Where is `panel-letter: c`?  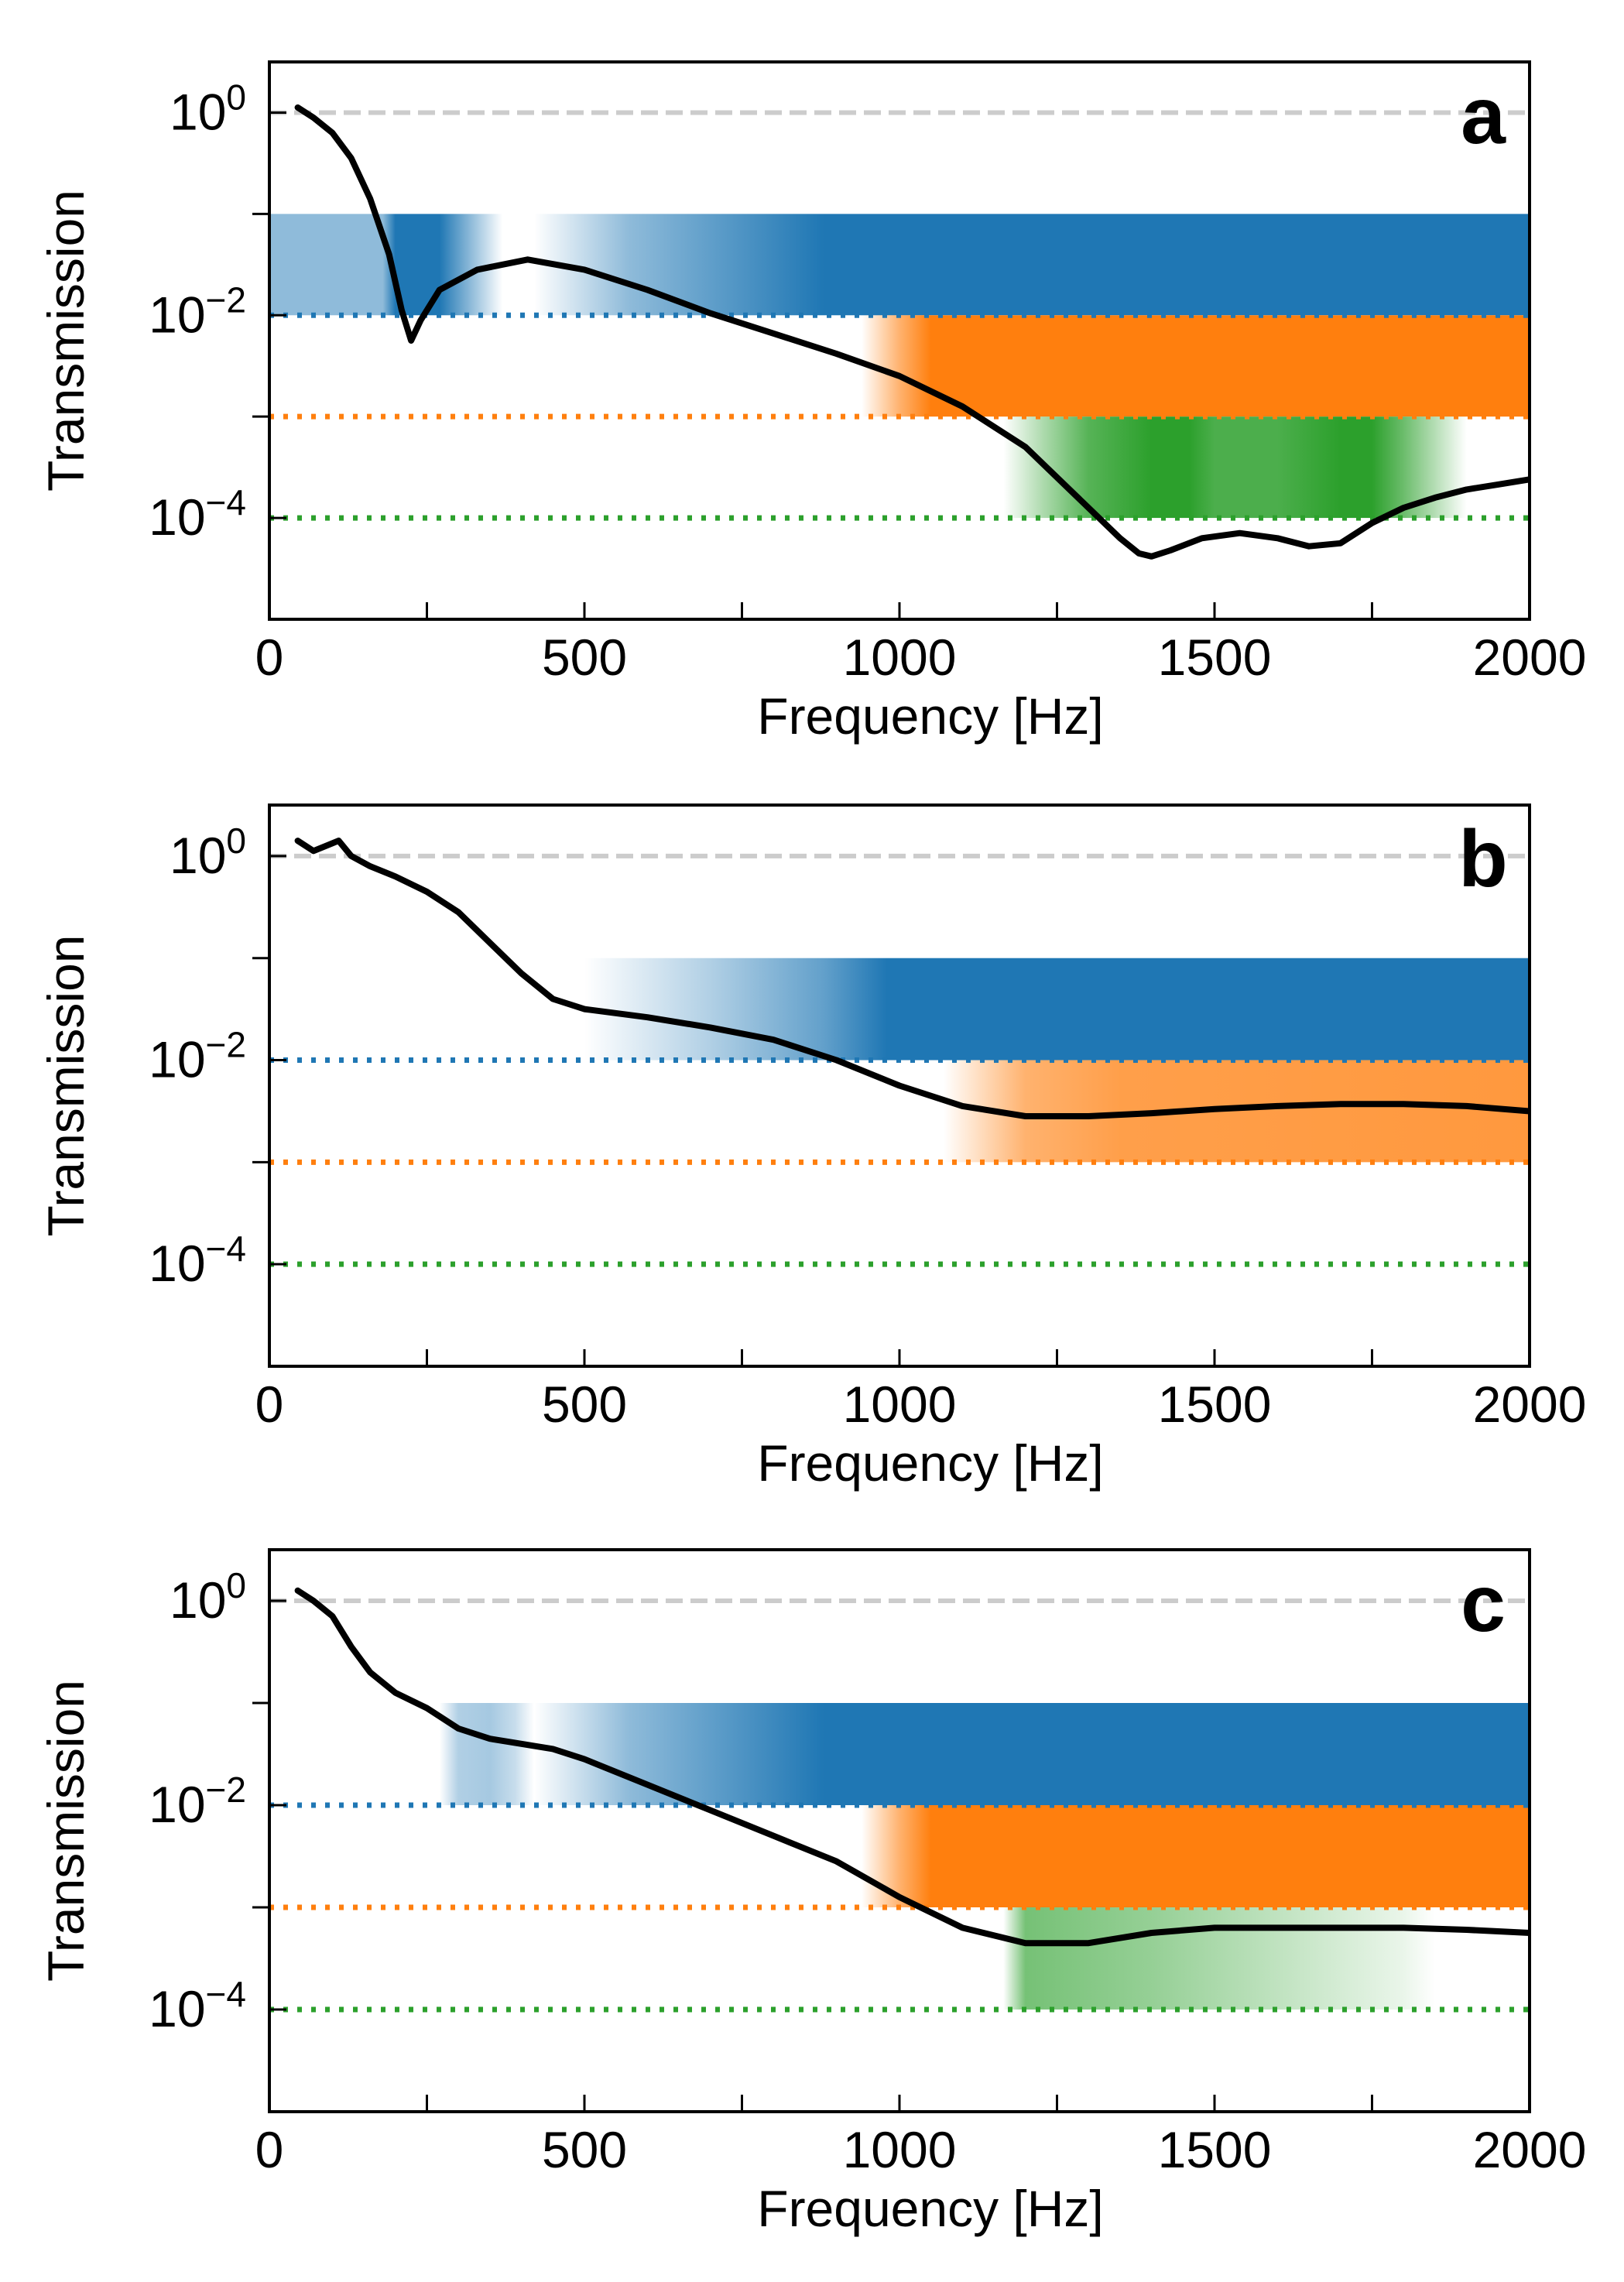
panel-letter: c is located at coordinates (1483, 1604).